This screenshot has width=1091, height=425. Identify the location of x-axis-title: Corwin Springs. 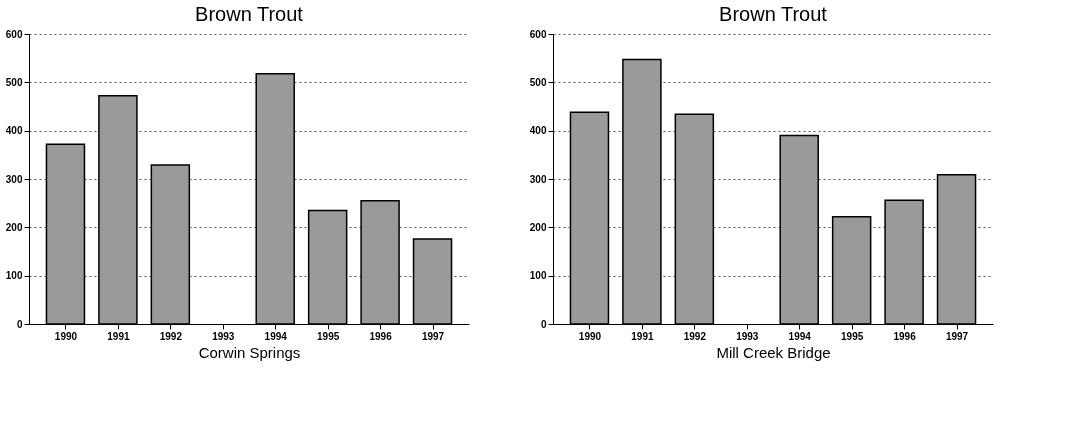
(249, 352).